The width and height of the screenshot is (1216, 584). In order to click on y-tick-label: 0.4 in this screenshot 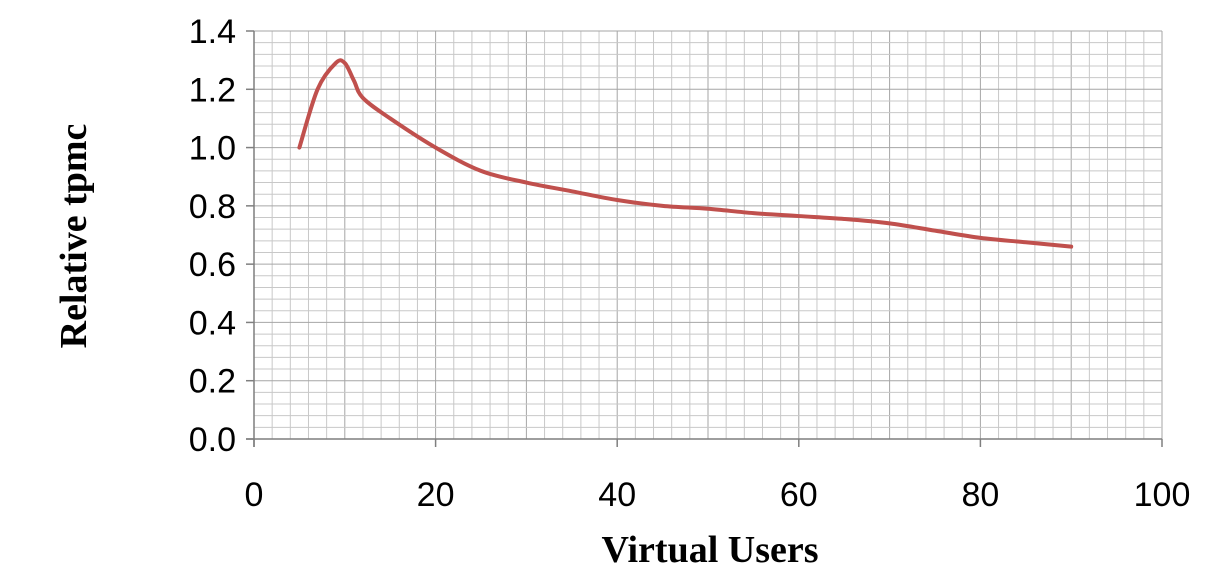, I will do `click(212, 323)`.